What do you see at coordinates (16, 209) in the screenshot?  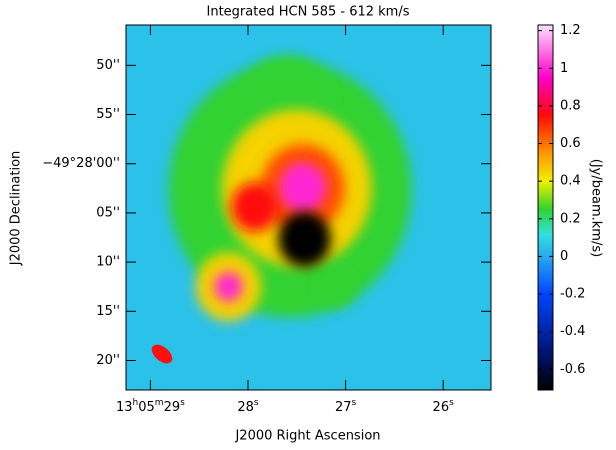 I see `y-axis-label: J2000 Declination` at bounding box center [16, 209].